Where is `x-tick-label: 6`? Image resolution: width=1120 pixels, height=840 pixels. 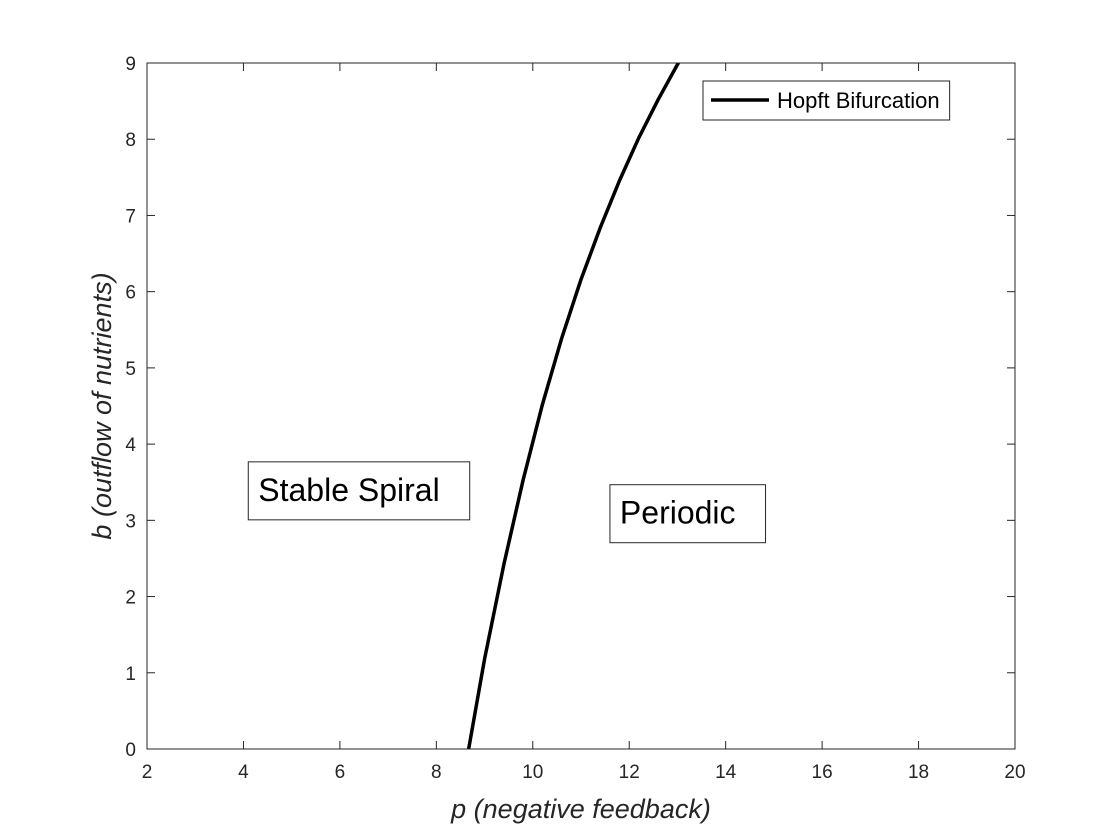
x-tick-label: 6 is located at coordinates (340, 772).